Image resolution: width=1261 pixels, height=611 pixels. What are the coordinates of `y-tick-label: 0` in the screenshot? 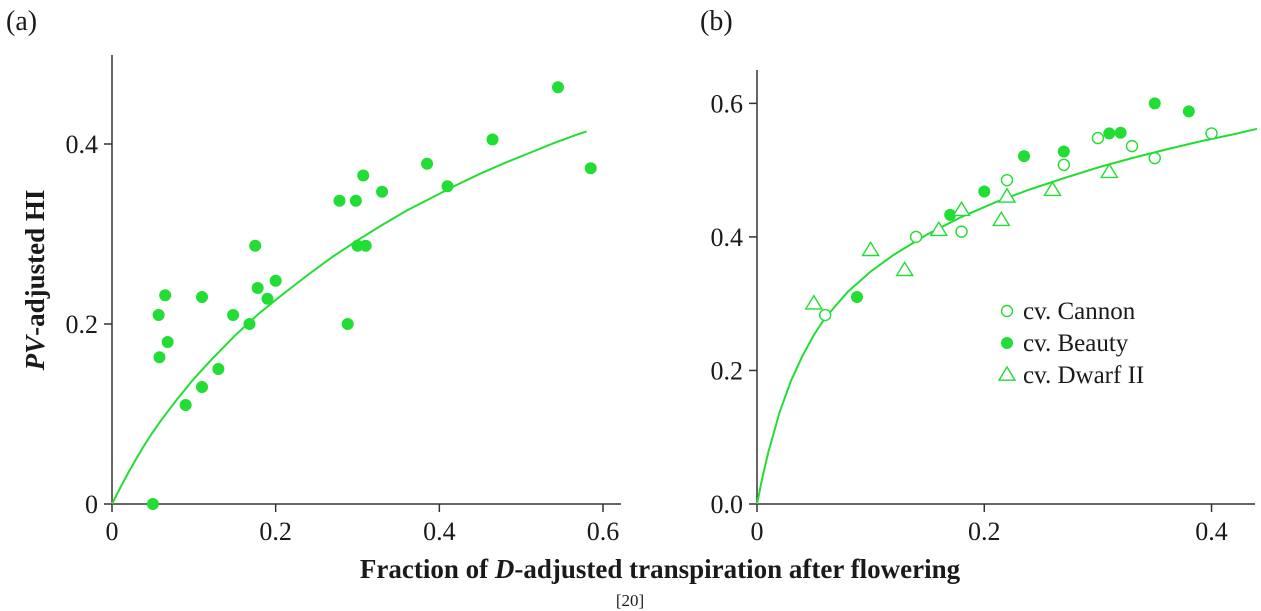 It's located at (91, 504).